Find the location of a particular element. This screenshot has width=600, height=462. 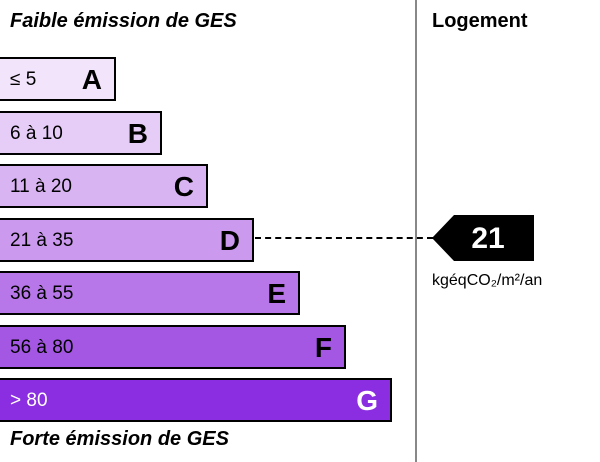

separator is located at coordinates (416, 231).